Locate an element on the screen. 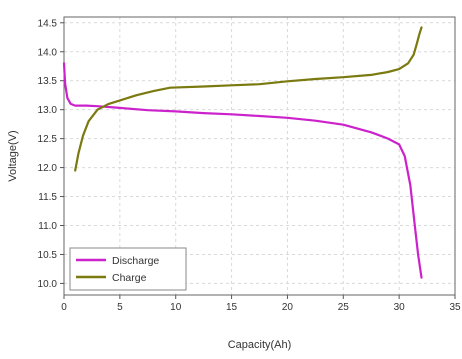 This screenshot has height=359, width=462. y-tick-label: 14.0 is located at coordinates (48, 52).